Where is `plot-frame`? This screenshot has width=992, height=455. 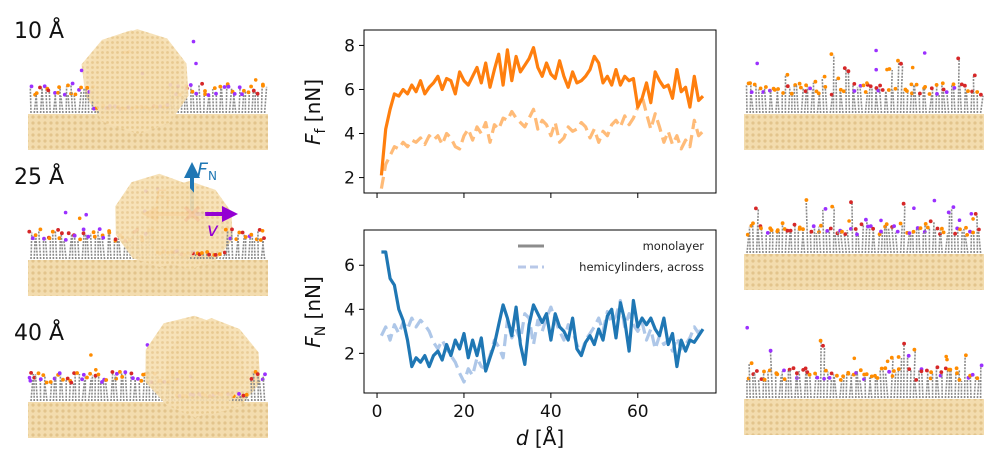
plot-frame is located at coordinates (540, 111).